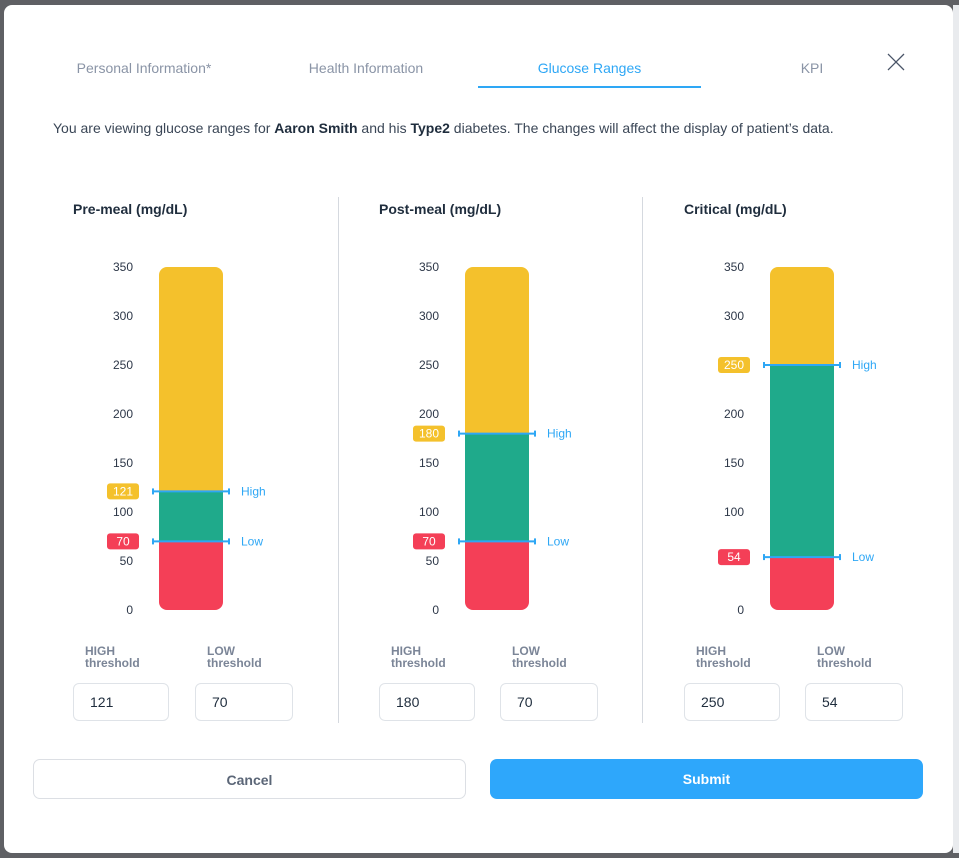  Describe the element at coordinates (427, 702) in the screenshot. I see `post-meal-high-input` at that location.